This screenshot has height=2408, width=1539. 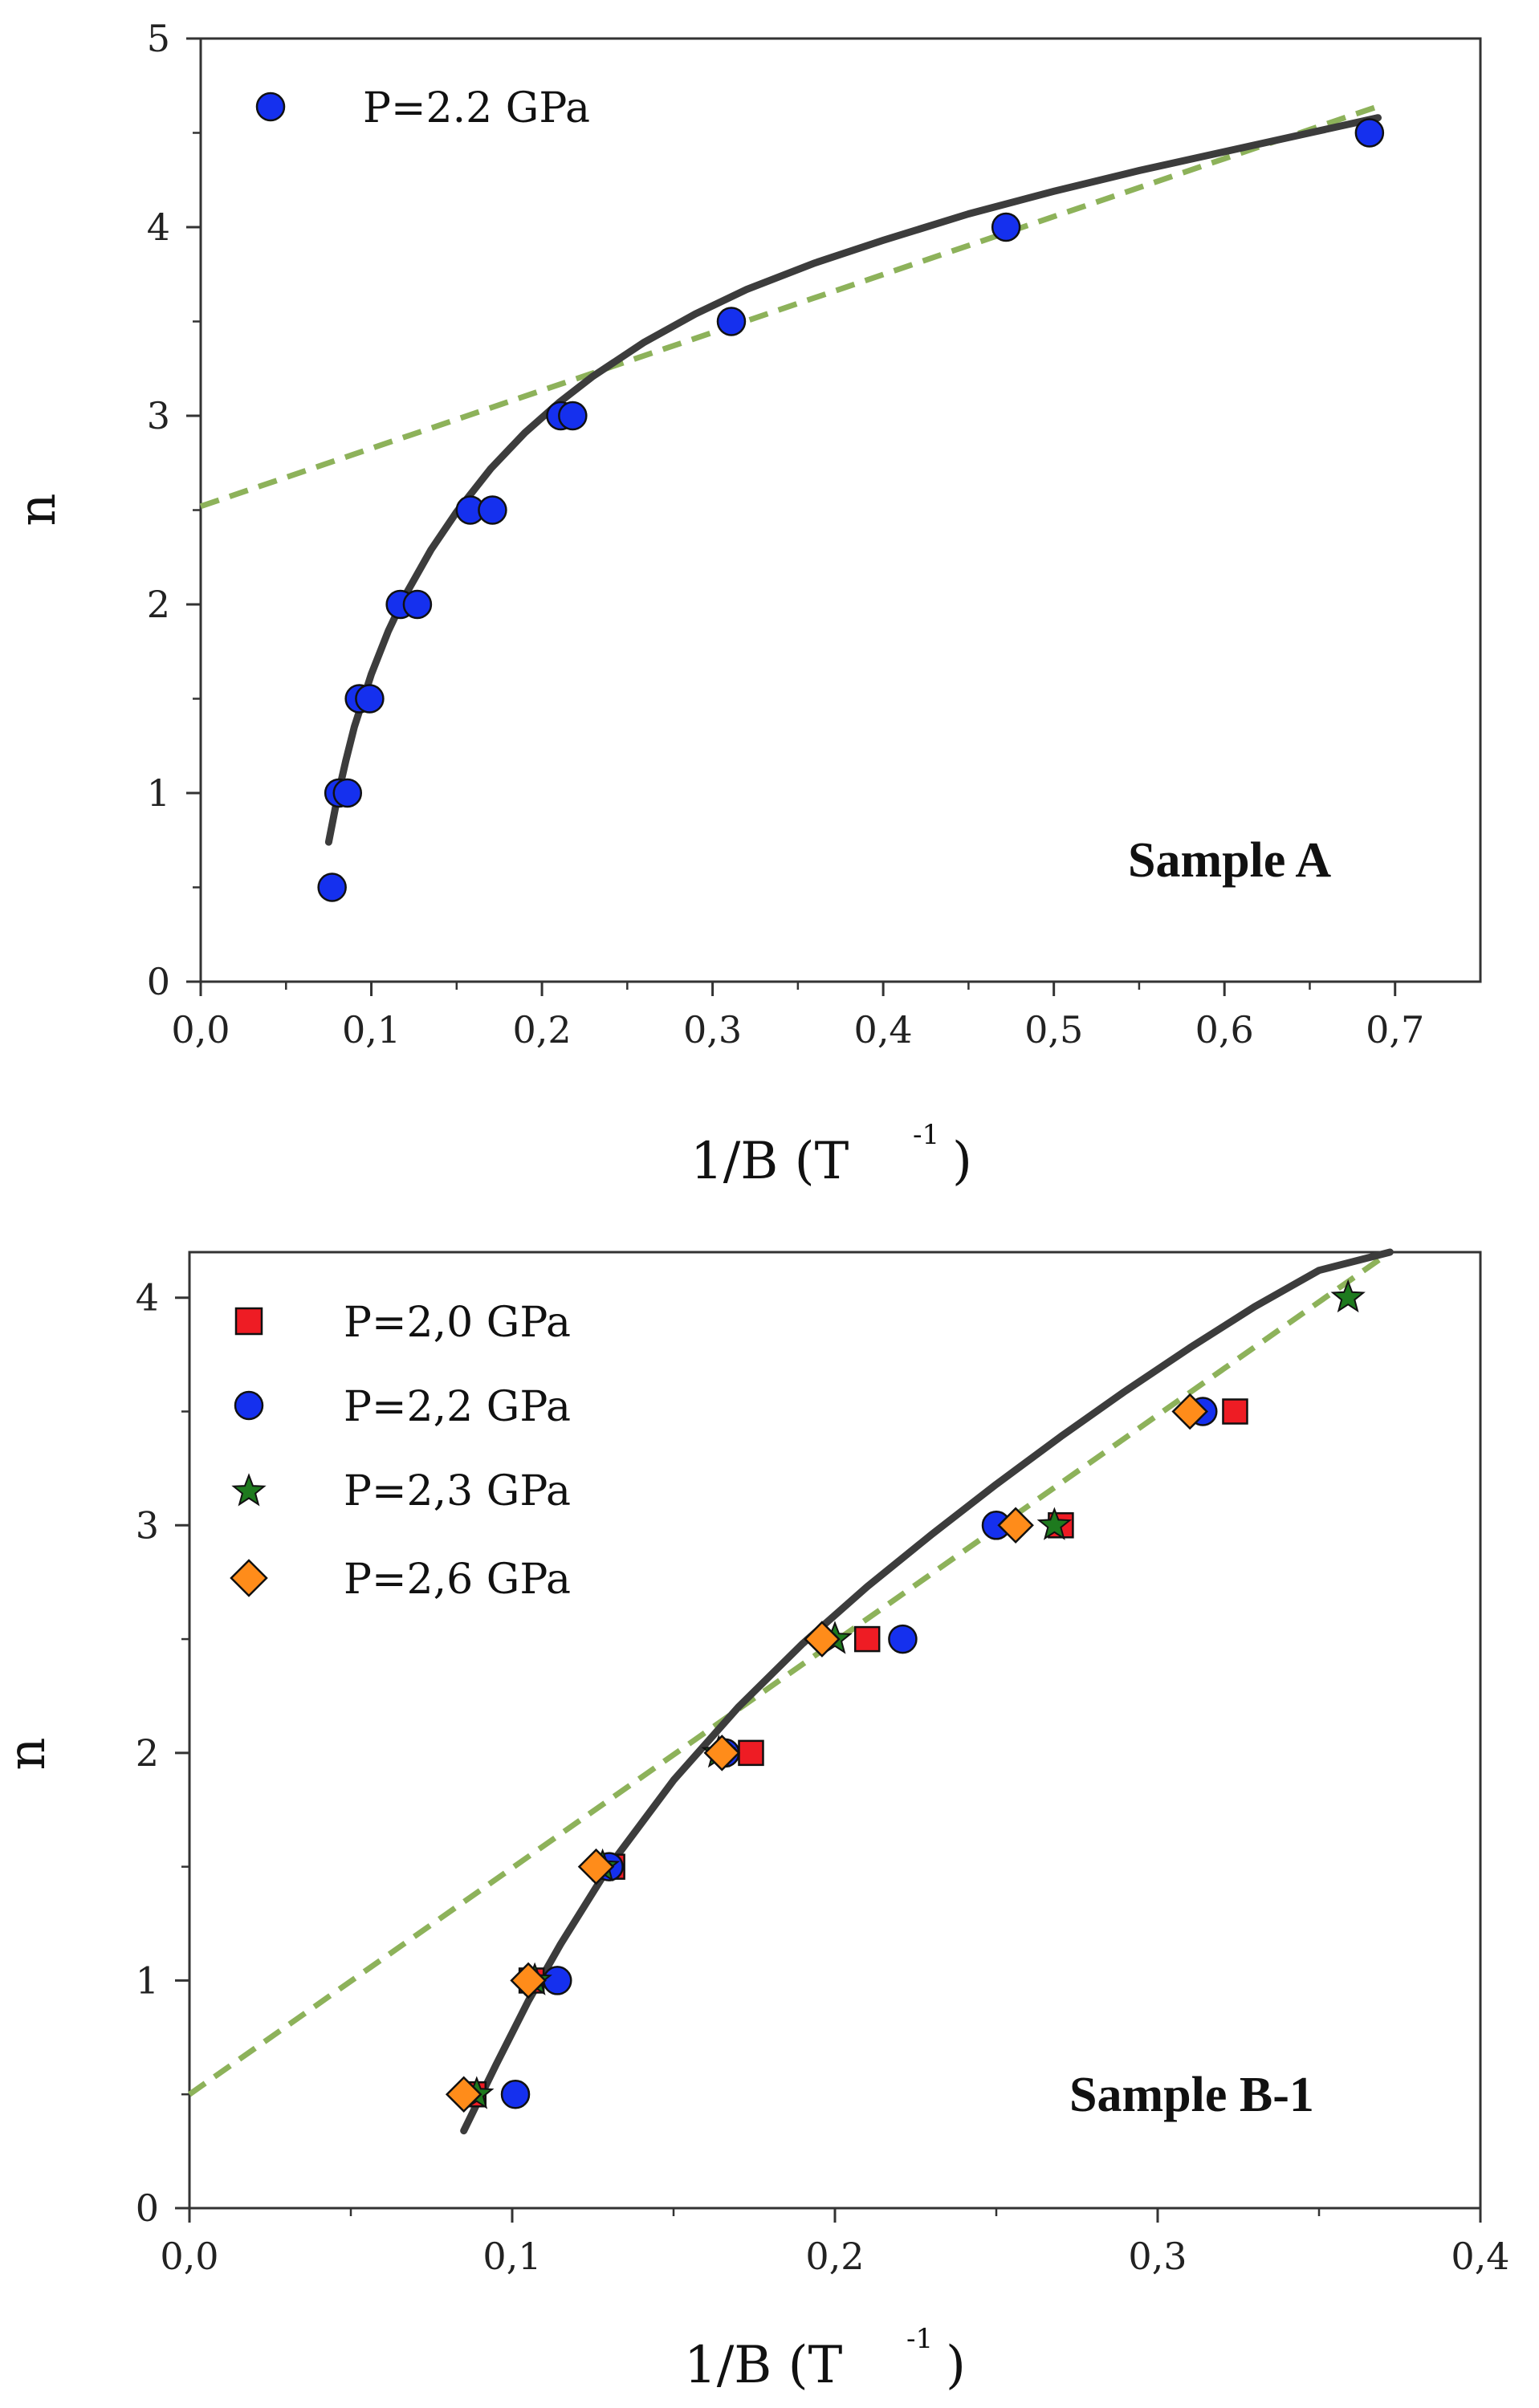 What do you see at coordinates (249, 1490) in the screenshot?
I see `legend-marker-star` at bounding box center [249, 1490].